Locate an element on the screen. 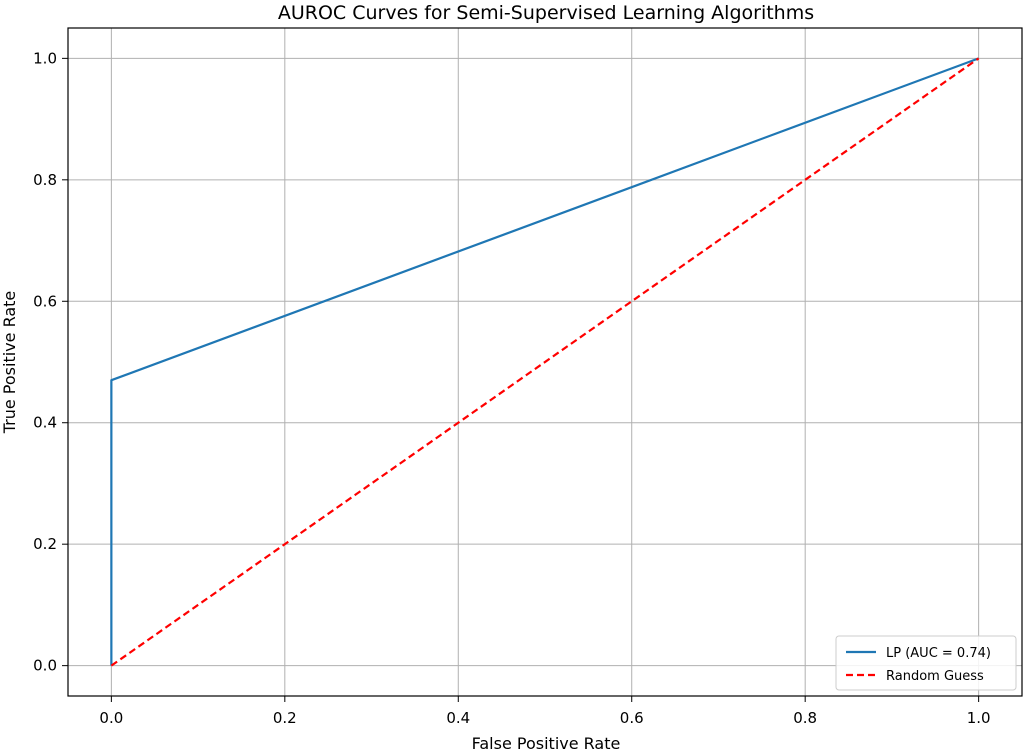  x-tick-label: 0.4 is located at coordinates (458, 718).